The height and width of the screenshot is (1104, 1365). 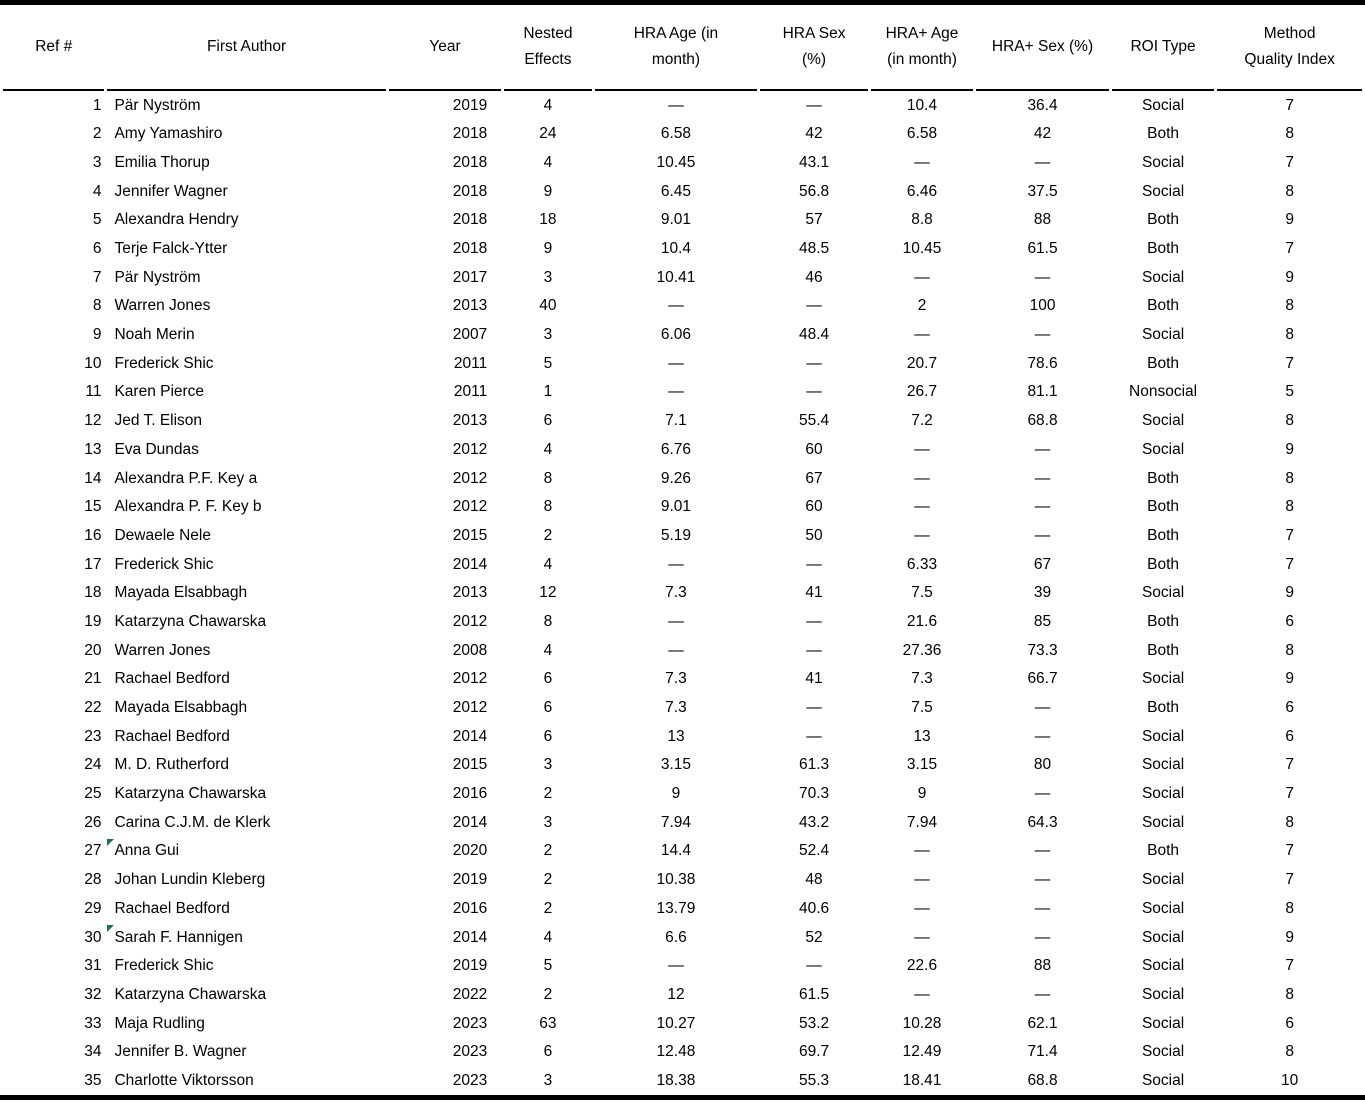 I want to click on hra_sex-cell: 55.4, so click(x=814, y=421).